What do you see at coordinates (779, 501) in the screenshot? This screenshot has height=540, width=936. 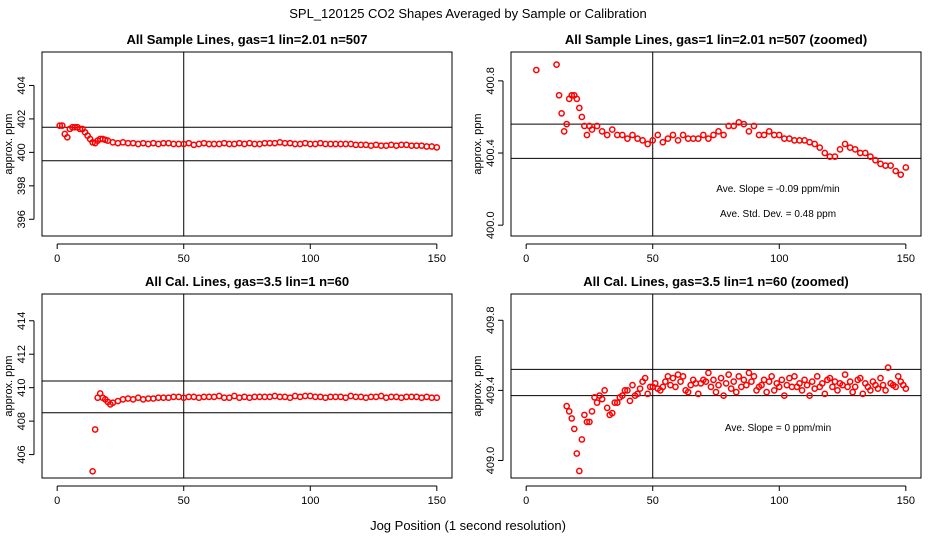 I see `chart-3-x-tick-label: 100` at bounding box center [779, 501].